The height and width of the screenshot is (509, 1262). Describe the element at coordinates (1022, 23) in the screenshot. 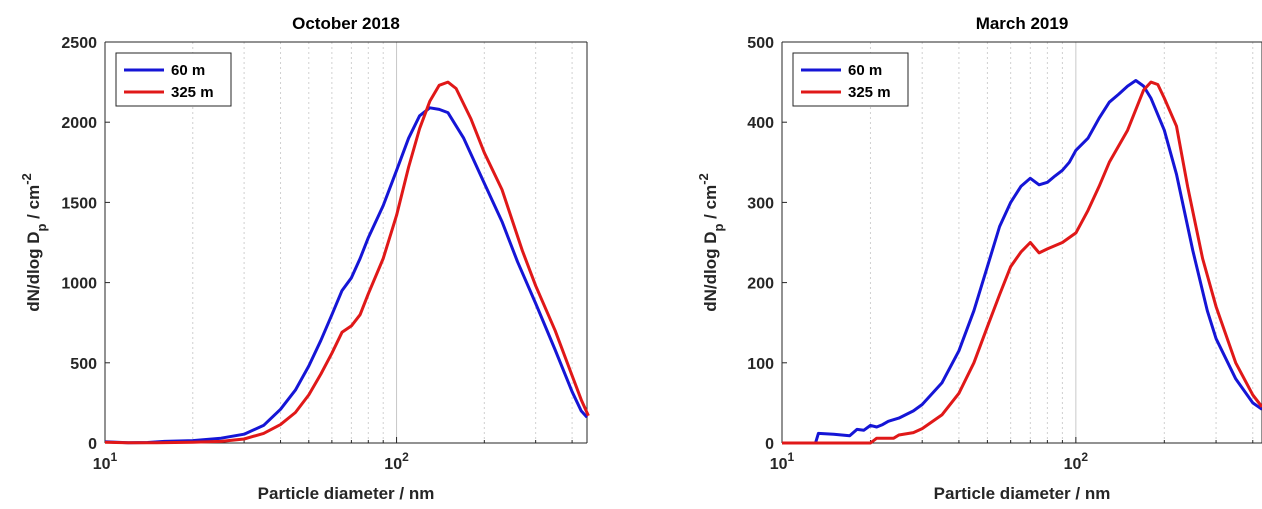

I see `chart-title: March 2019` at that location.